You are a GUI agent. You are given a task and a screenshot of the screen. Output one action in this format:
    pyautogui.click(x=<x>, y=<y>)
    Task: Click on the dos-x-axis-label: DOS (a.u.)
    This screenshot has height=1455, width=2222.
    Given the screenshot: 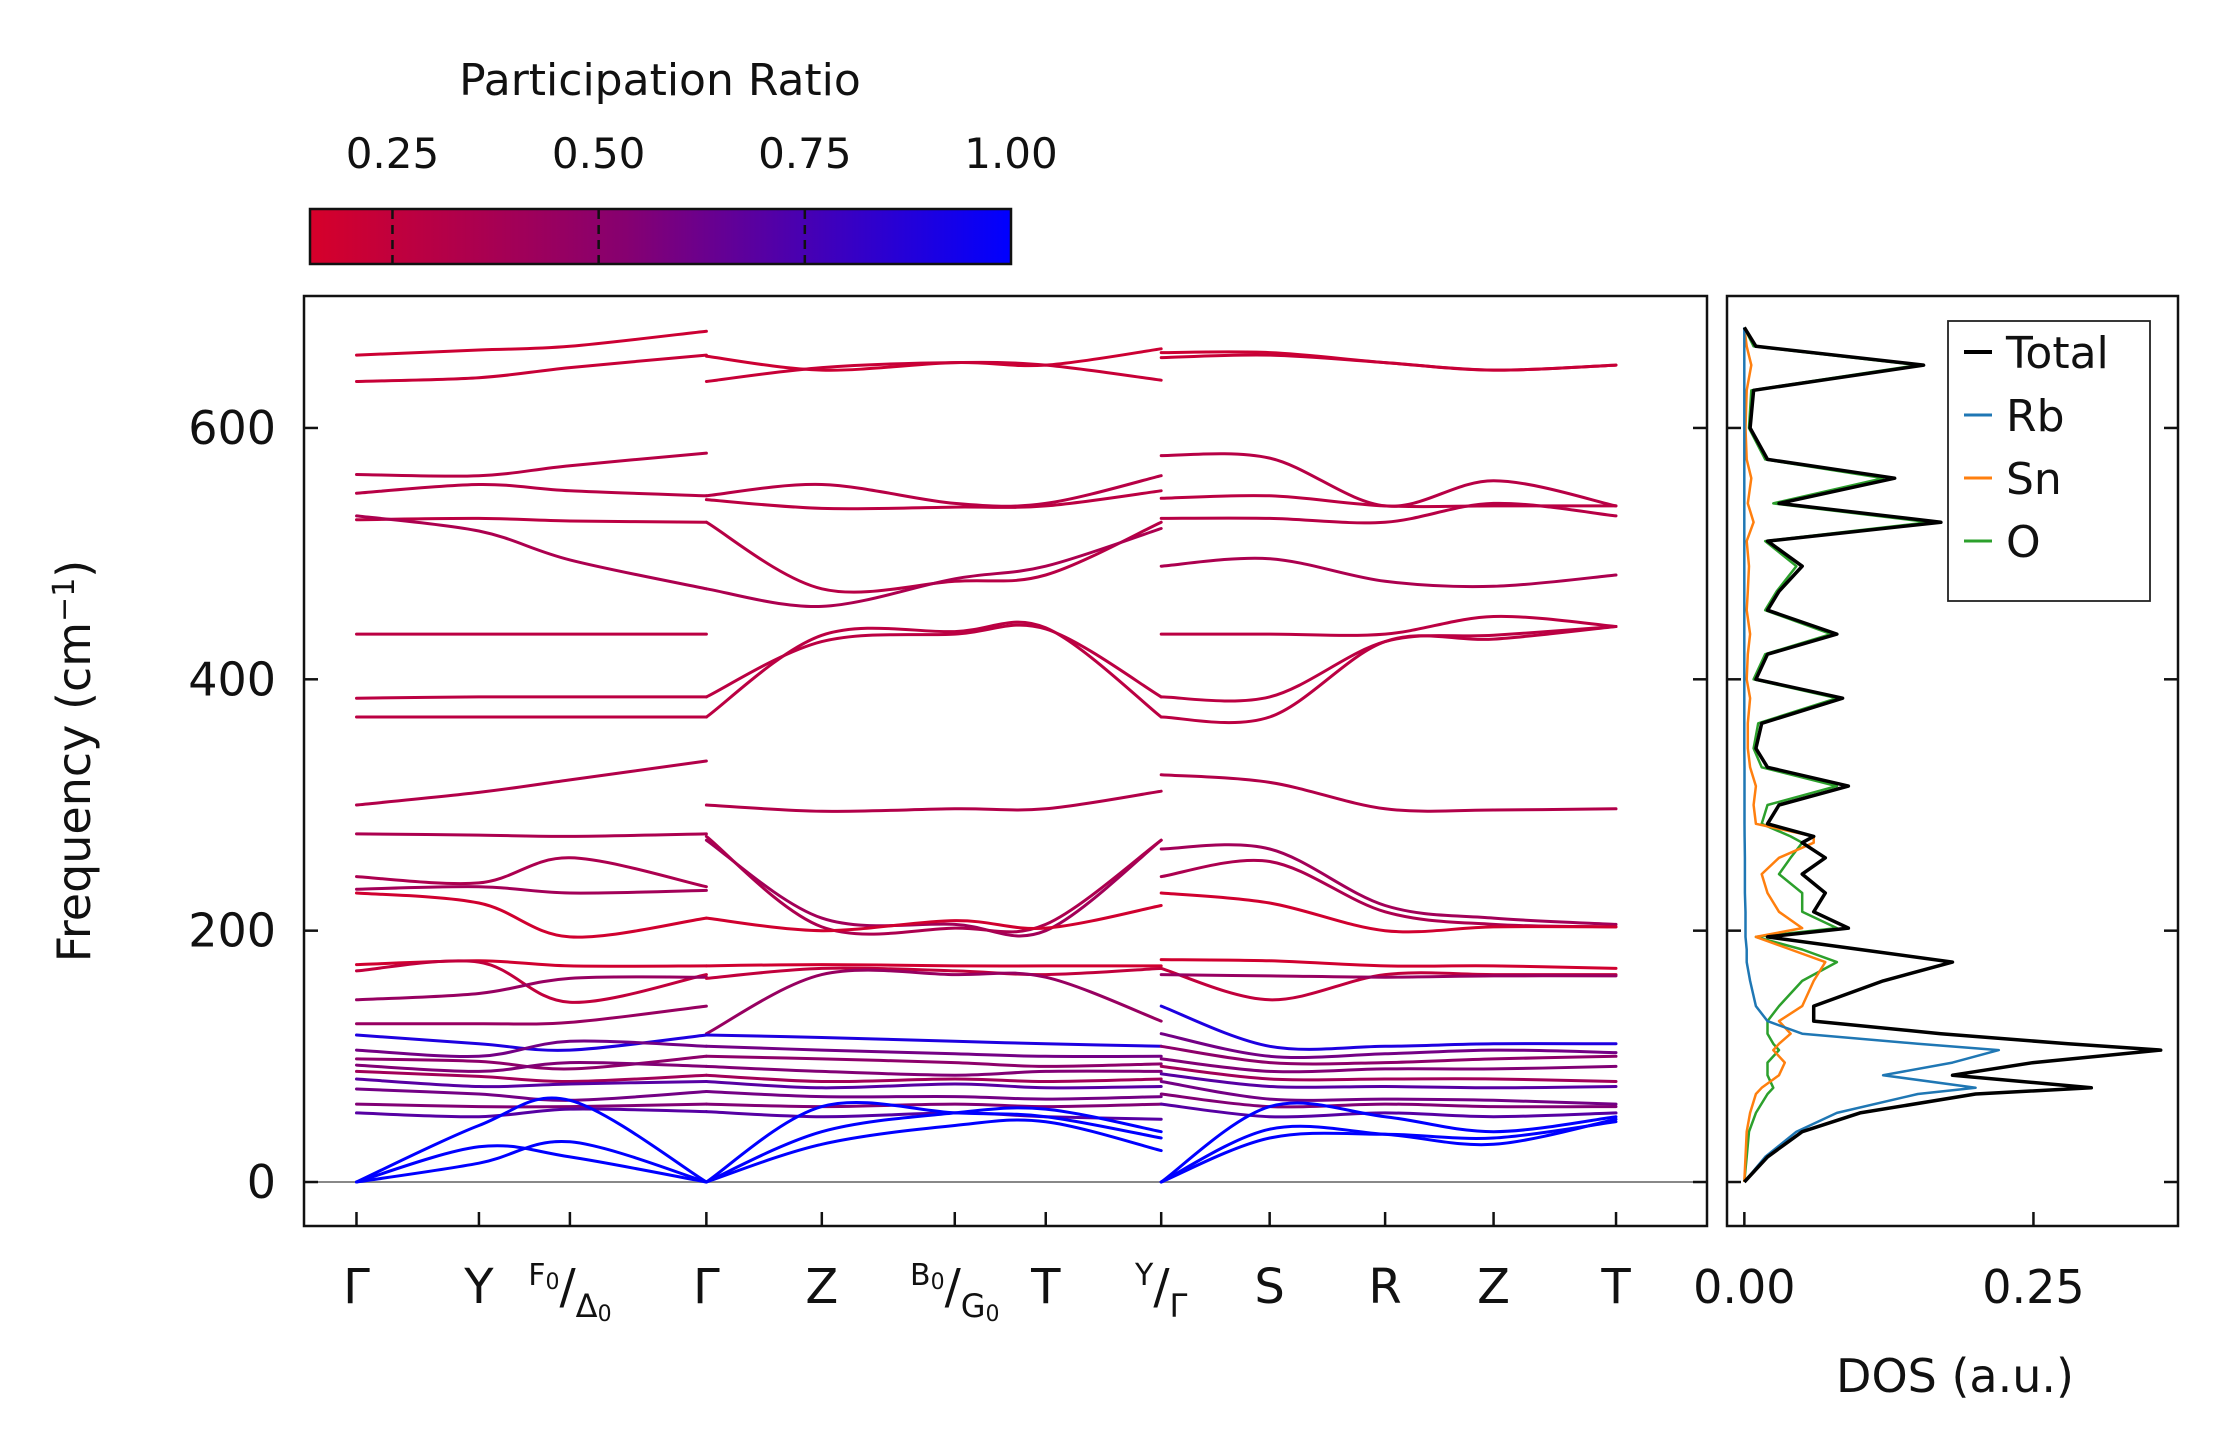 What is the action you would take?
    pyautogui.click(x=1955, y=1376)
    